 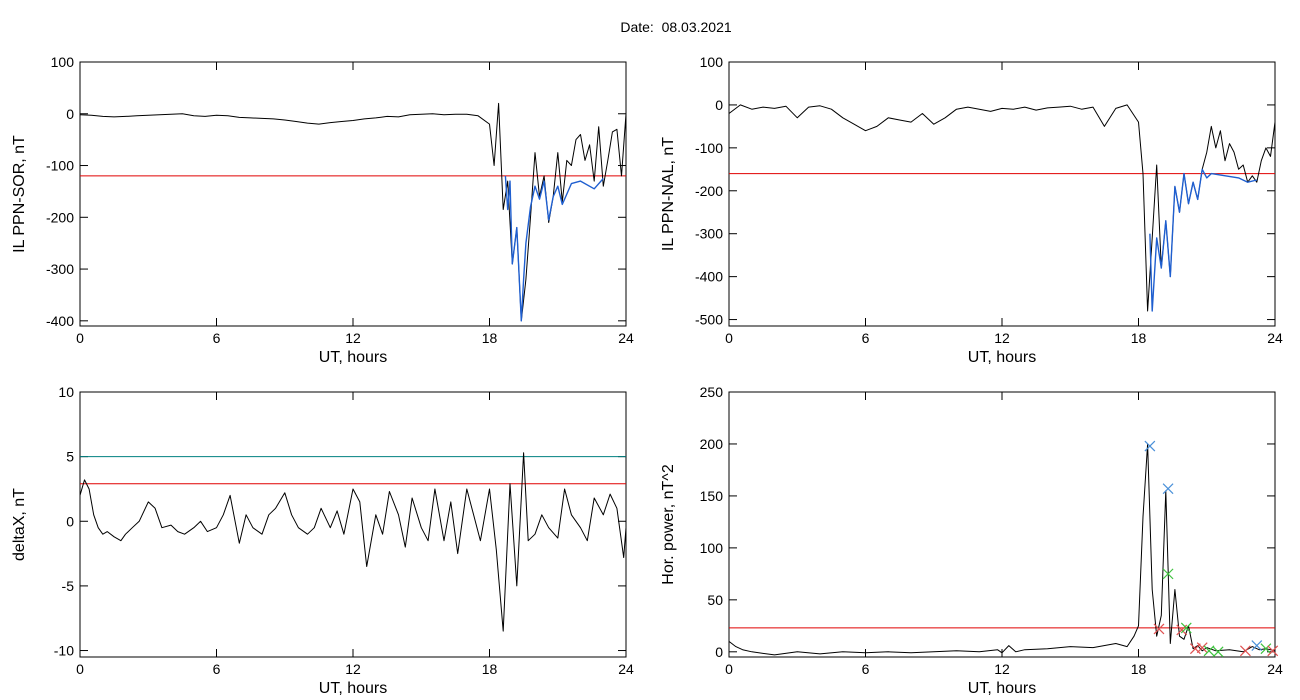 I want to click on y-axis-label: Hor. power, nT^2, so click(x=668, y=524).